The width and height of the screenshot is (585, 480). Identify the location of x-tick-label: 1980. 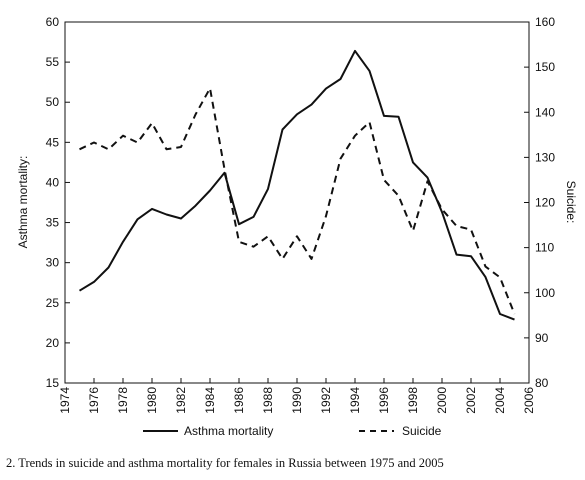
(152, 400).